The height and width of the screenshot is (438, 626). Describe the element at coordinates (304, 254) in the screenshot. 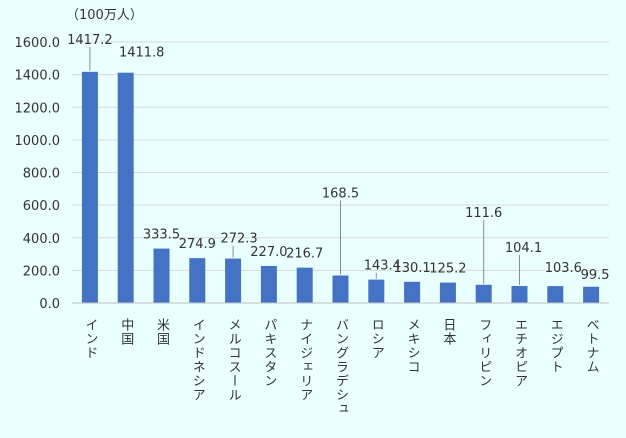

I see `data-label: 216.7` at that location.